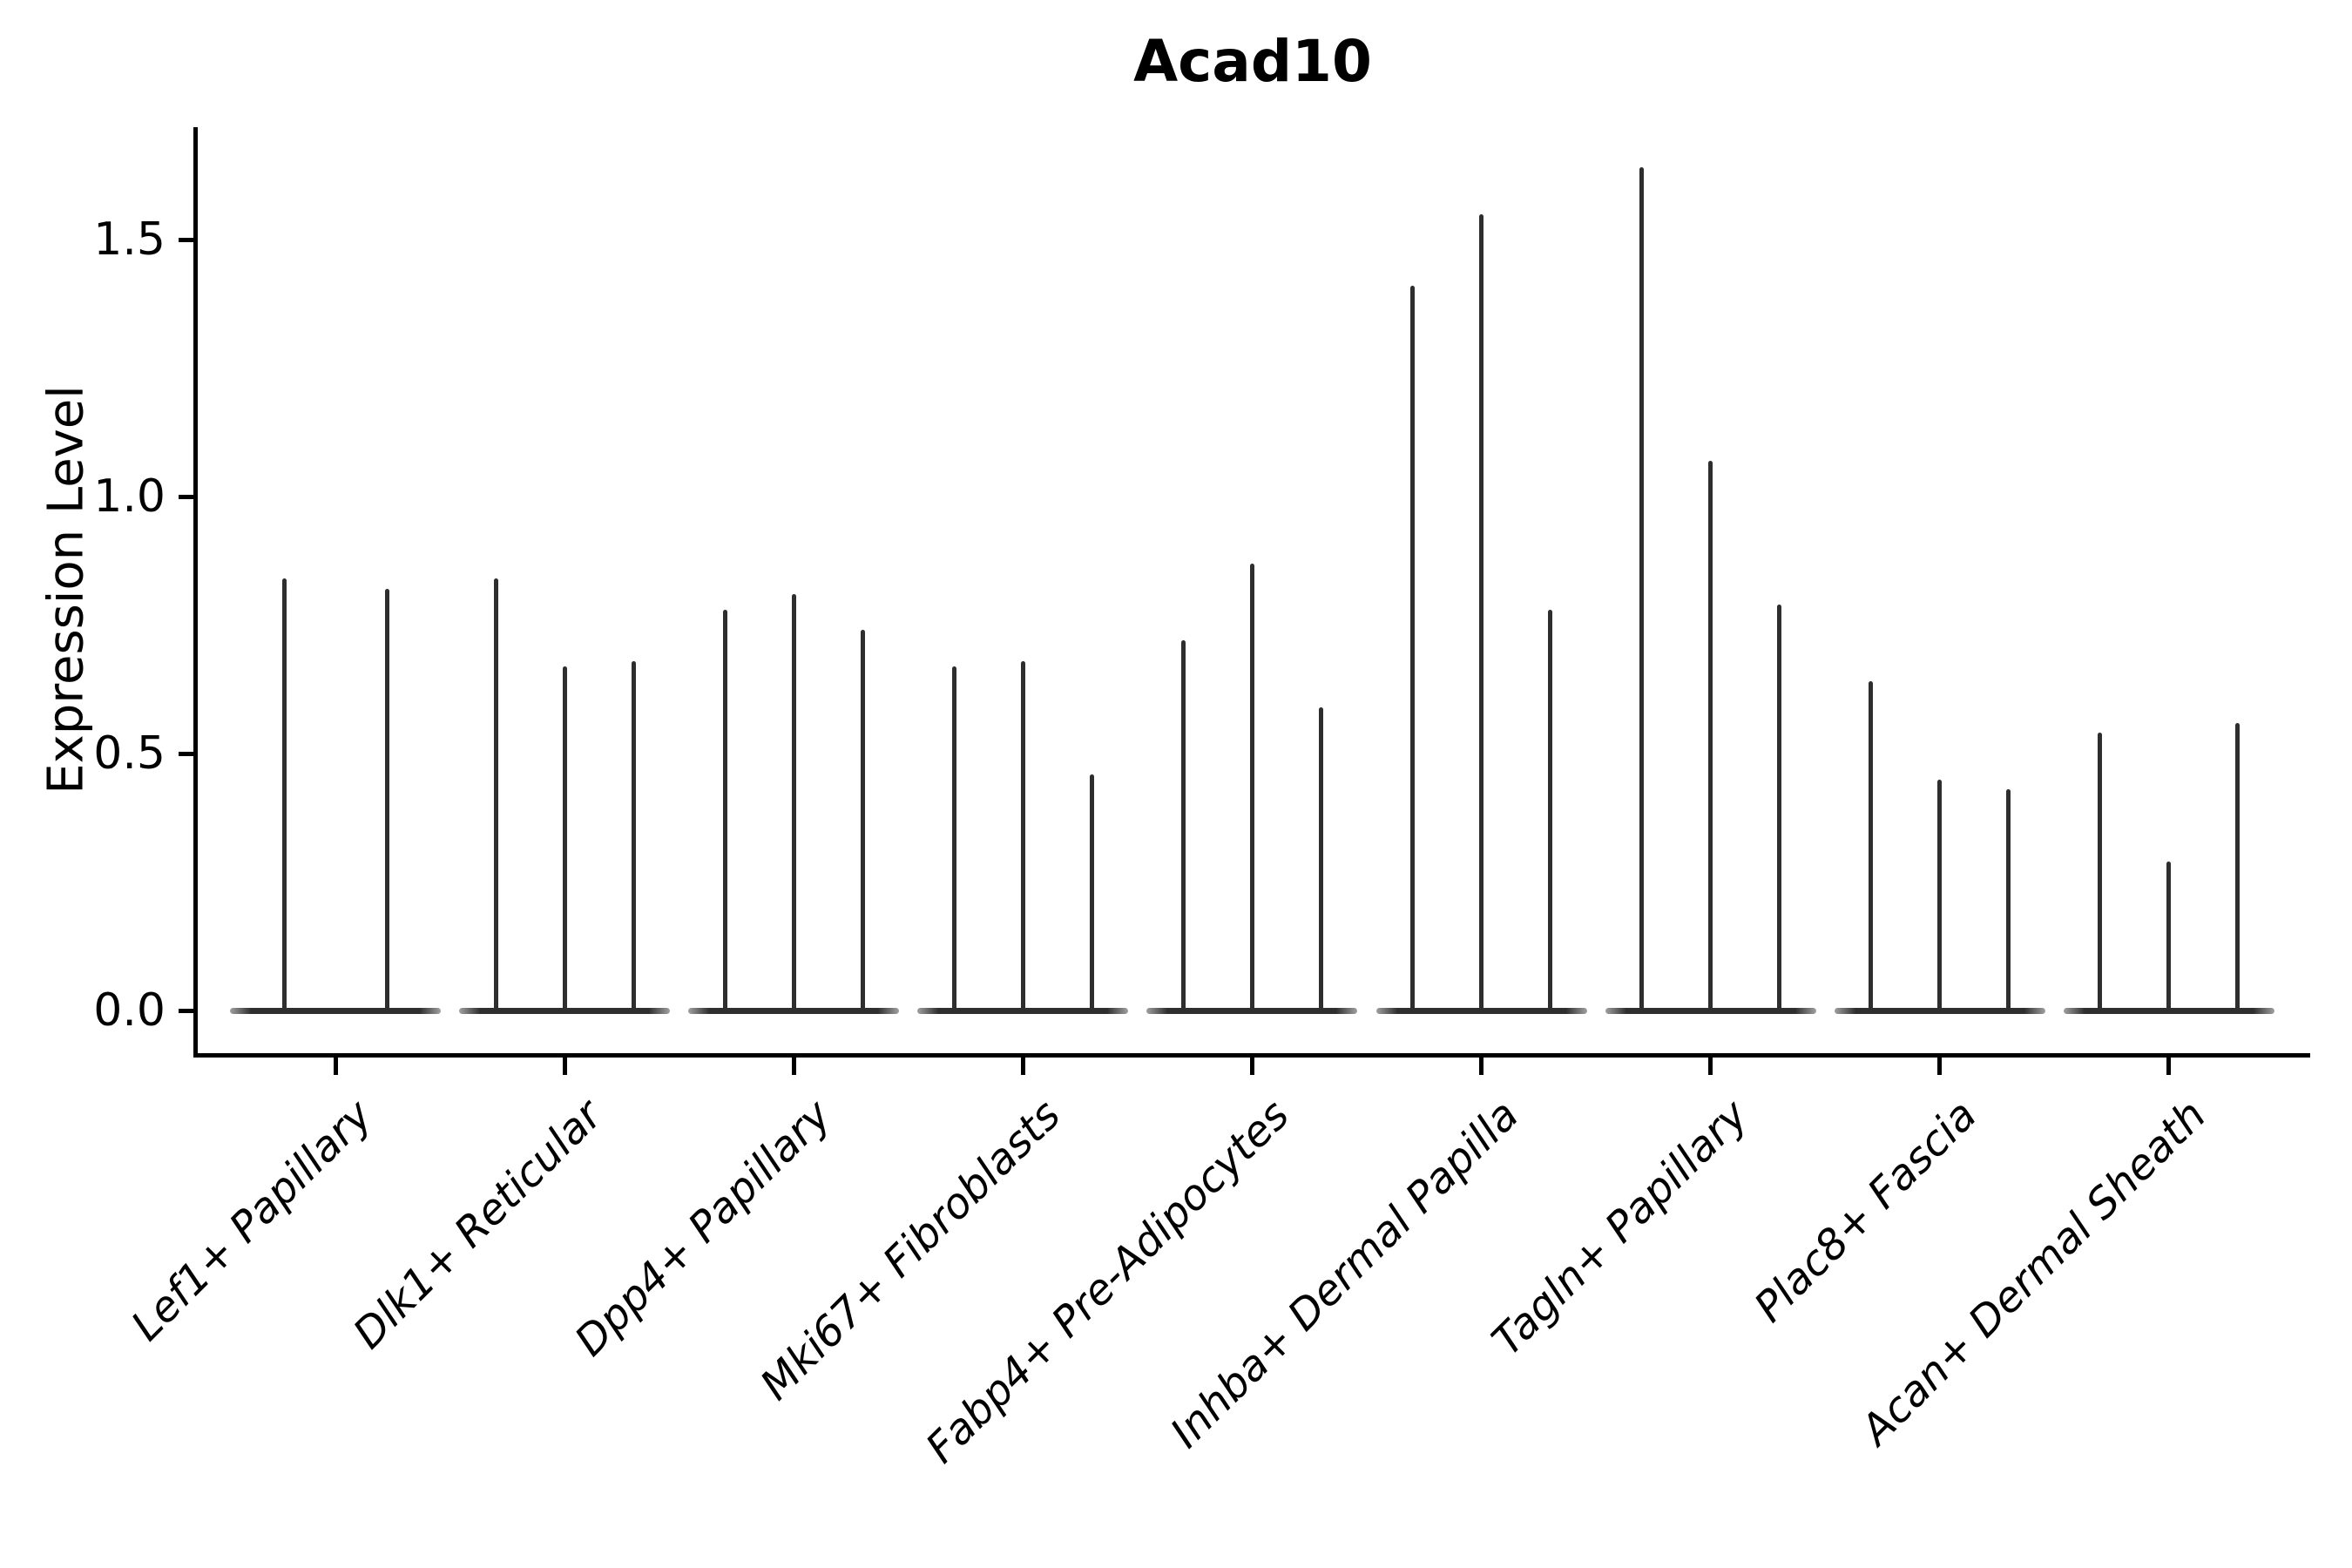 The image size is (2352, 1568). Describe the element at coordinates (335, 1011) in the screenshot. I see `violin-baseline` at that location.